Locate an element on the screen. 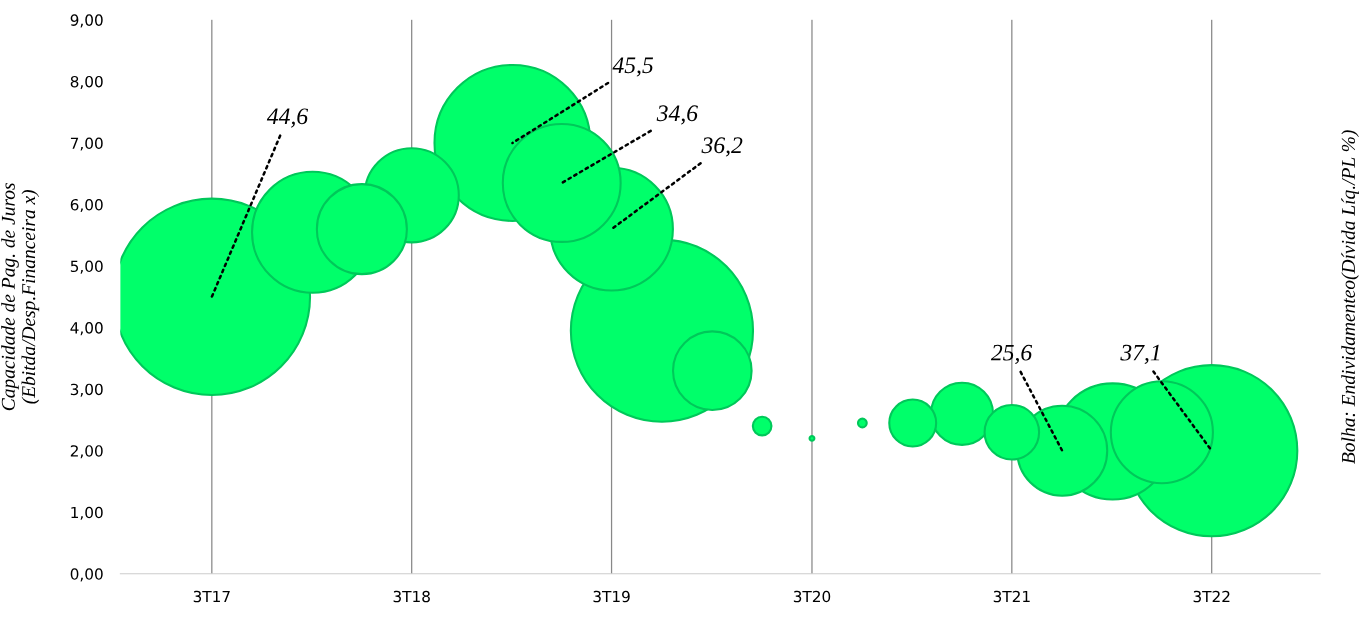 The height and width of the screenshot is (621, 1368). annotation: 37,1 is located at coordinates (1140, 354).